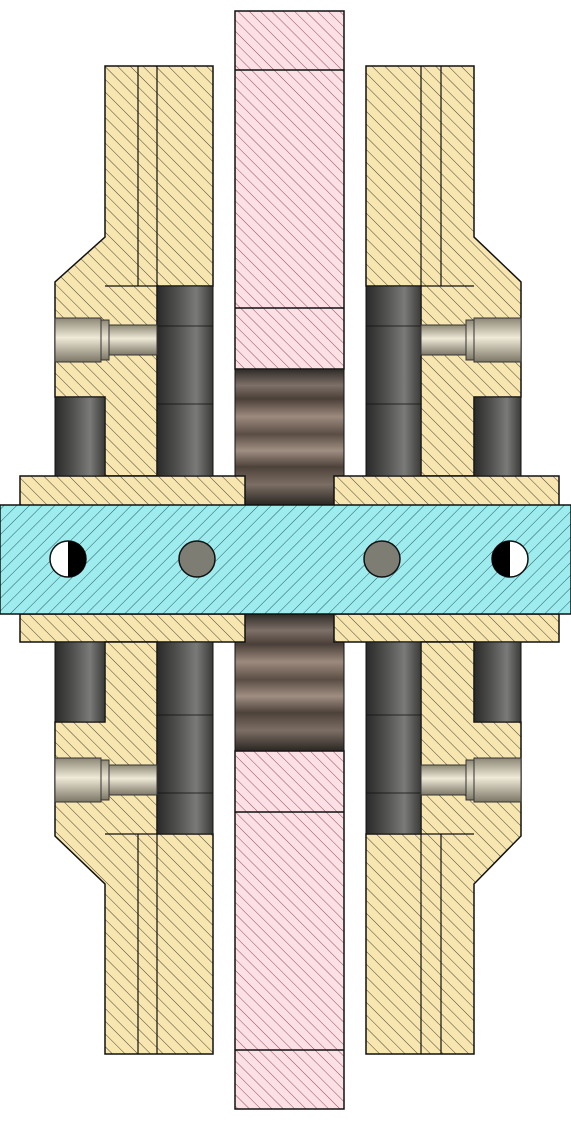 Image resolution: width=571 pixels, height=1123 pixels. I want to click on bolt-right-upper, so click(471, 340).